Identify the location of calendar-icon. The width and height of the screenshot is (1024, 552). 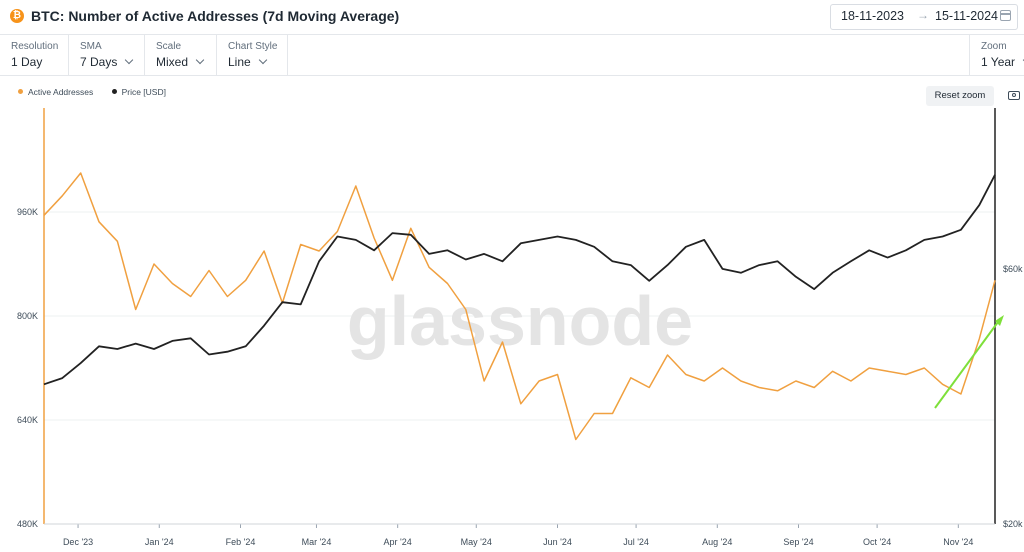
(1005, 15).